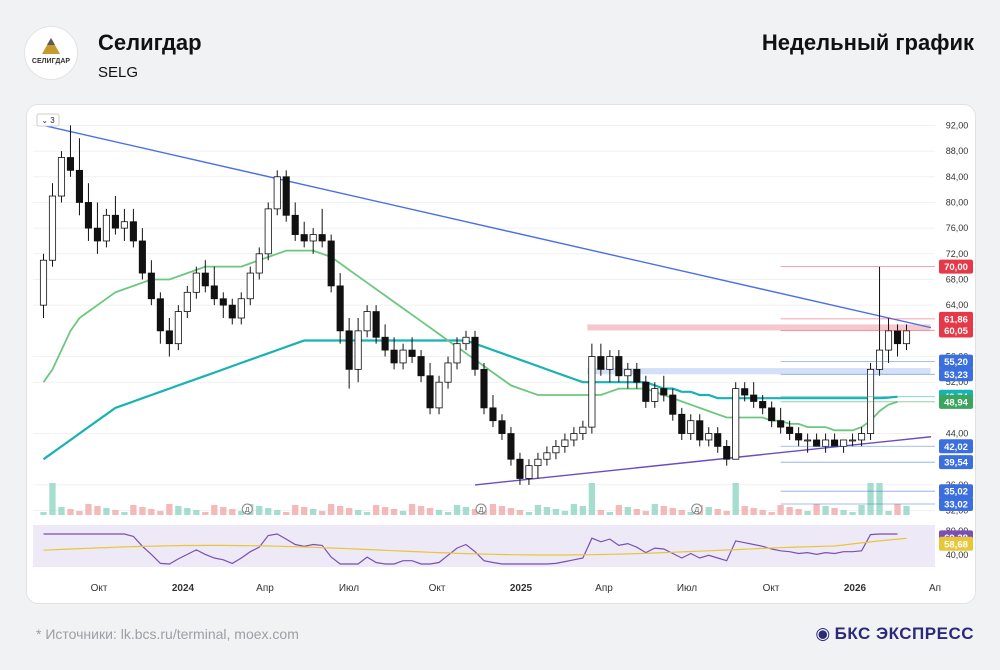  I want to click on price-tag-label: 48,94, so click(956, 402).